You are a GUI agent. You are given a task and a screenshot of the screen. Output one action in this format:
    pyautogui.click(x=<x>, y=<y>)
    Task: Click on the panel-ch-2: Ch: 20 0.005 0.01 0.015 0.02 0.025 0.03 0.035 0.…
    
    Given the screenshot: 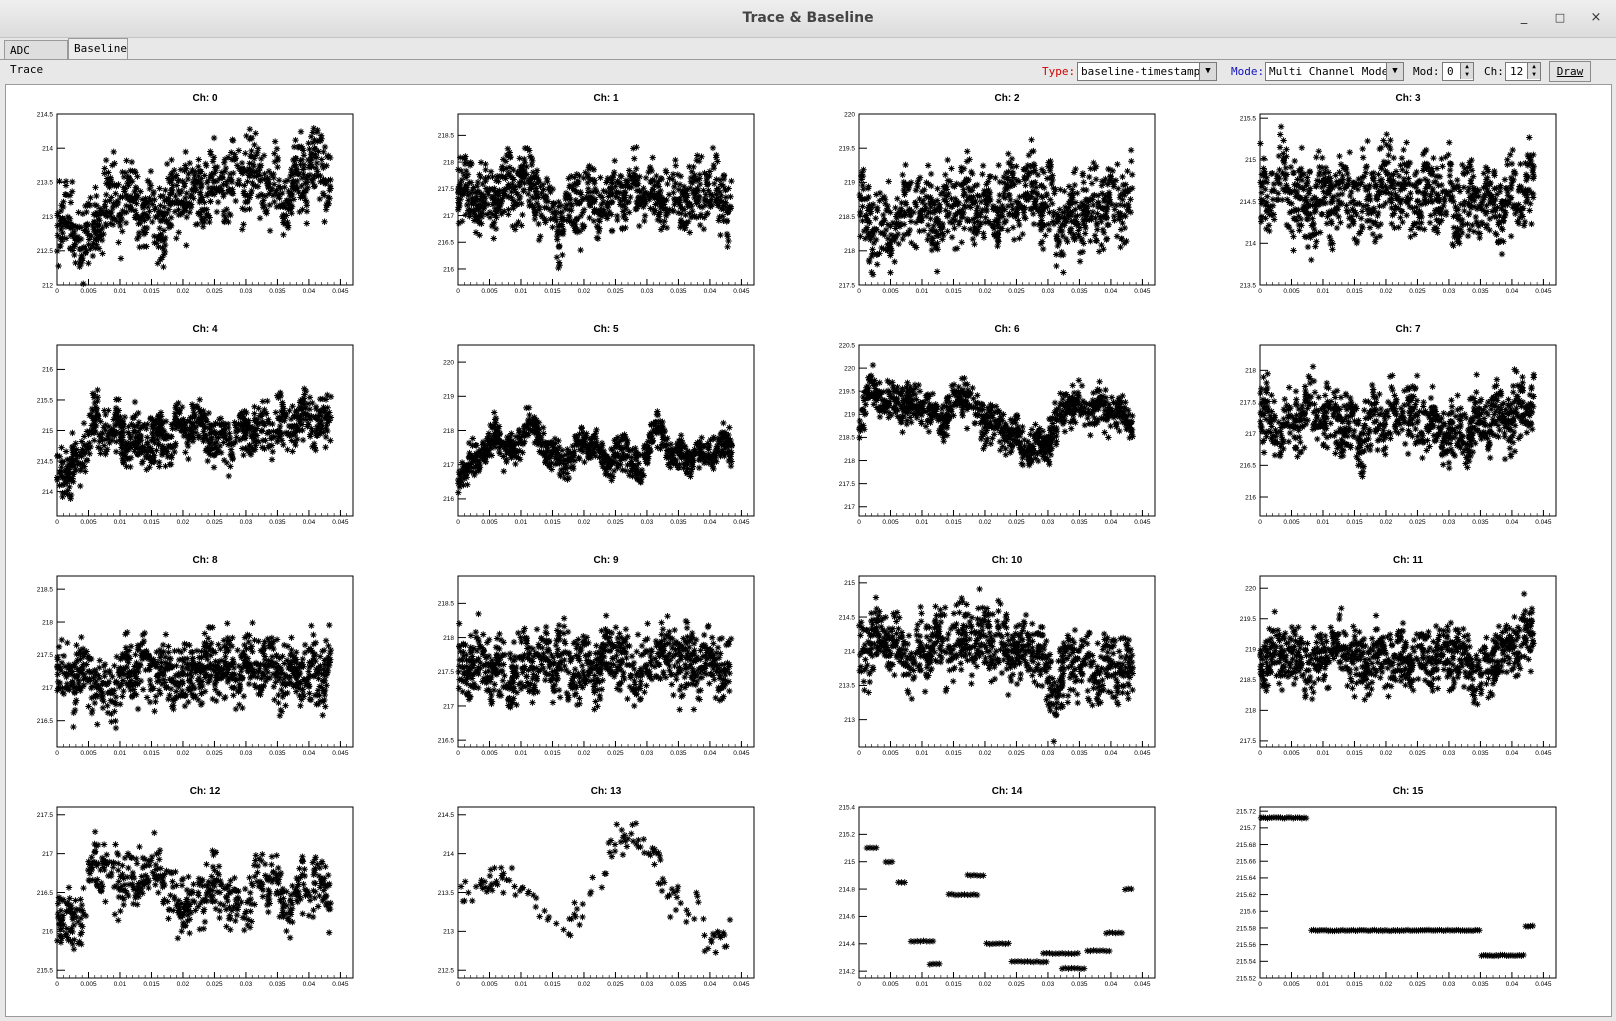 What is the action you would take?
    pyautogui.click(x=997, y=194)
    